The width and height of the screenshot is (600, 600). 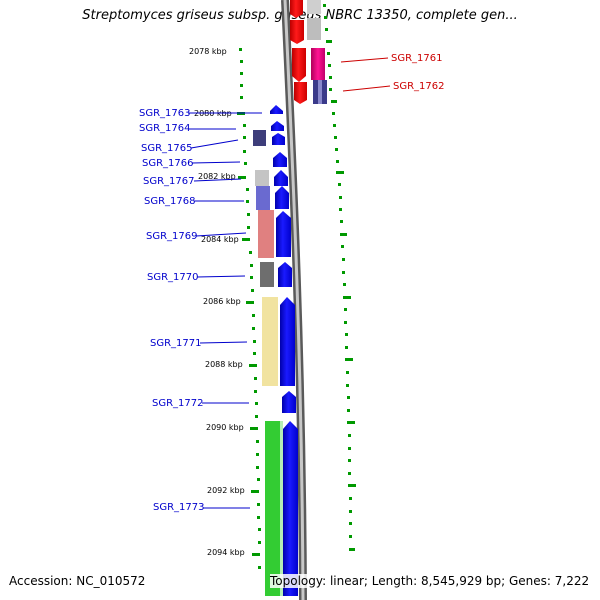 I want to click on forward-strand-track, so click(x=284, y=350).